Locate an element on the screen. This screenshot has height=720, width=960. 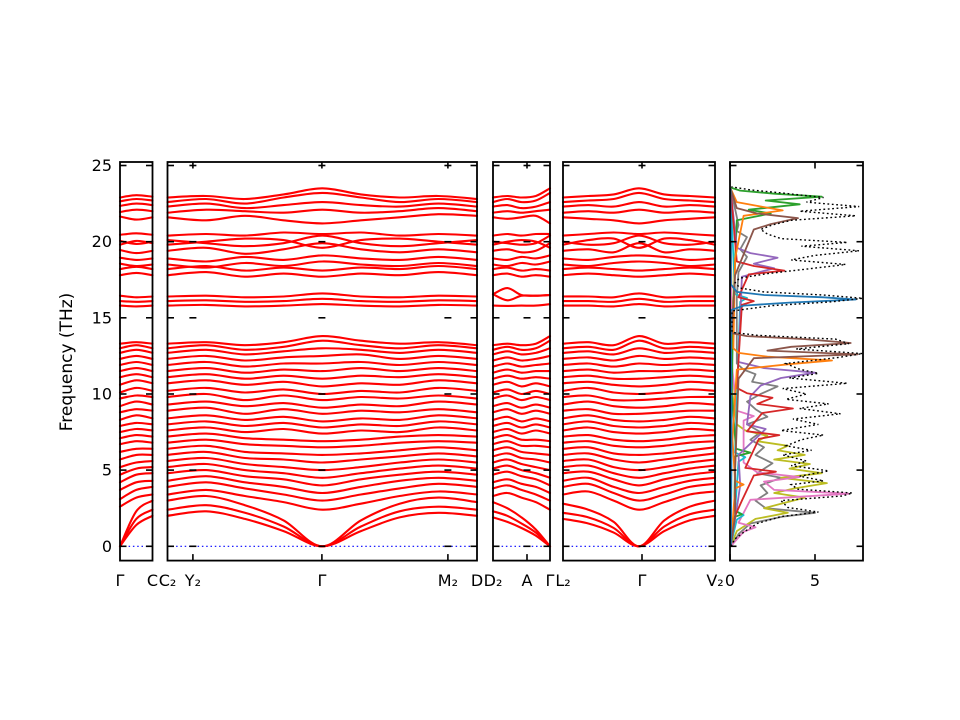
dos-x-tick-label: 0 is located at coordinates (730, 580).